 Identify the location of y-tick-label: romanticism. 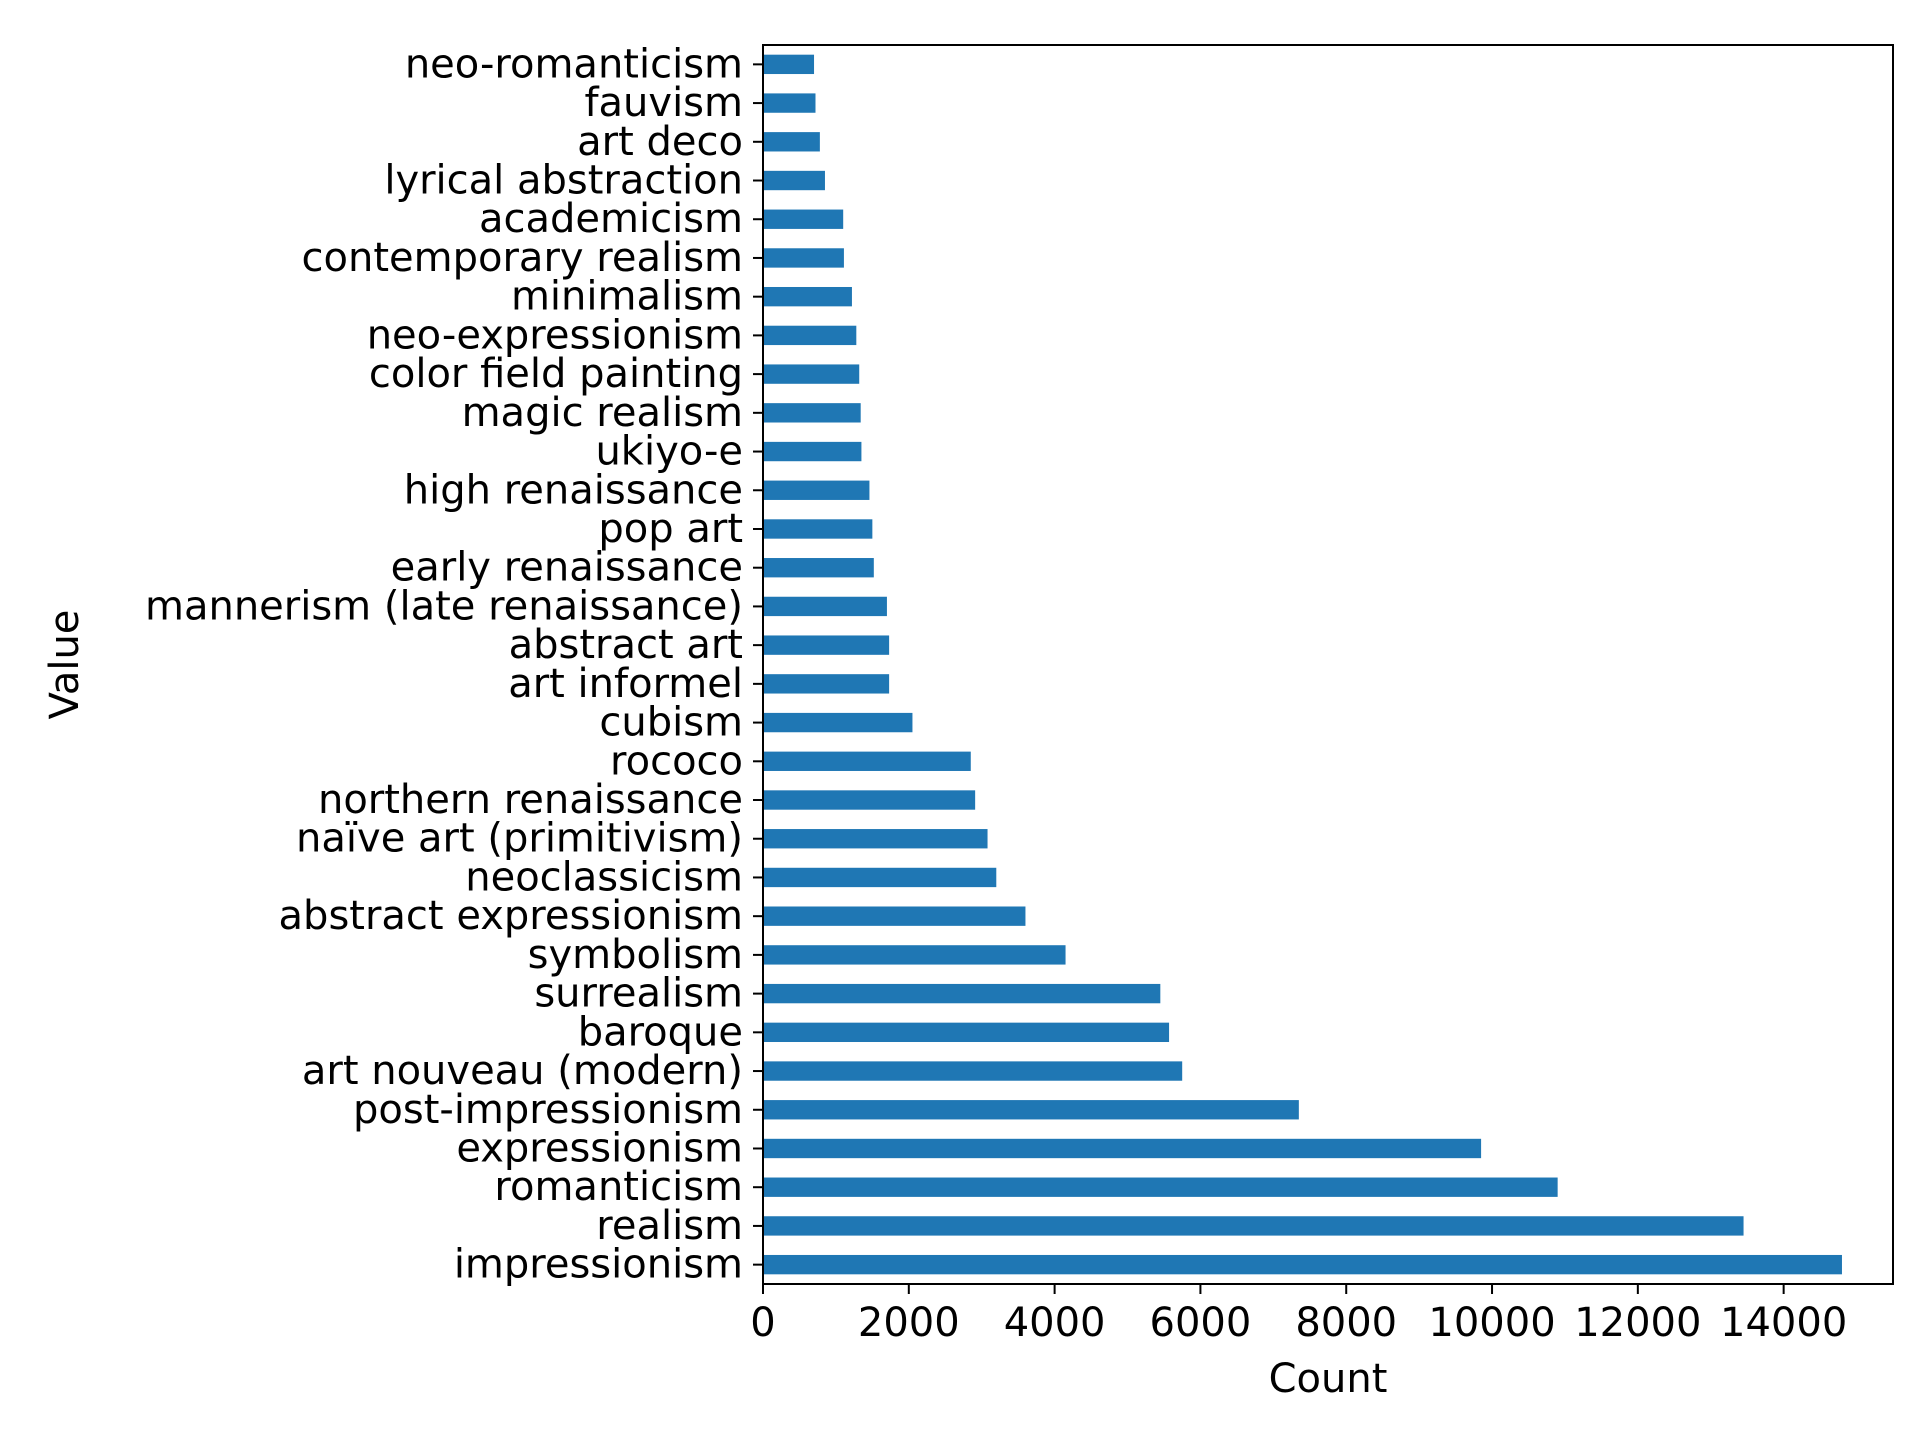
(618, 1187).